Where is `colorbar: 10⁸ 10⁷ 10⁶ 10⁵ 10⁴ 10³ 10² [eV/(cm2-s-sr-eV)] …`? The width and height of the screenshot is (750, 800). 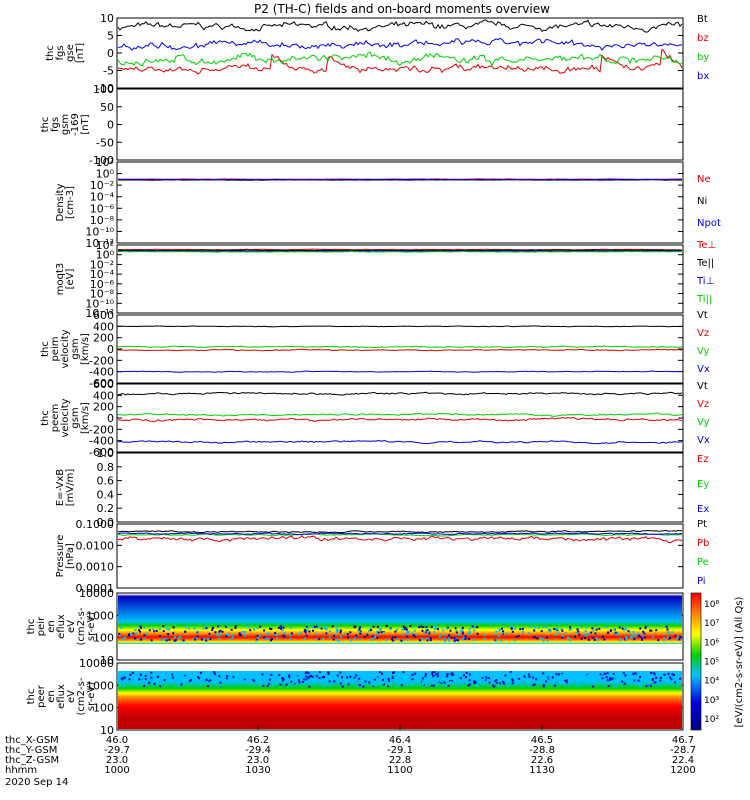 colorbar: 10⁸ 10⁷ 10⁶ 10⁵ 10⁴ 10³ 10² [eV/(cm2-s-sr-eV)] … is located at coordinates (717, 661).